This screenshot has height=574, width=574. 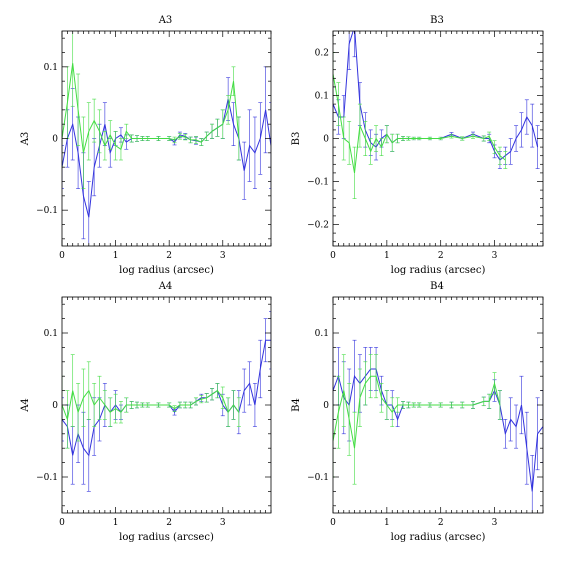 What do you see at coordinates (296, 405) in the screenshot?
I see `y-axis-label: B4` at bounding box center [296, 405].